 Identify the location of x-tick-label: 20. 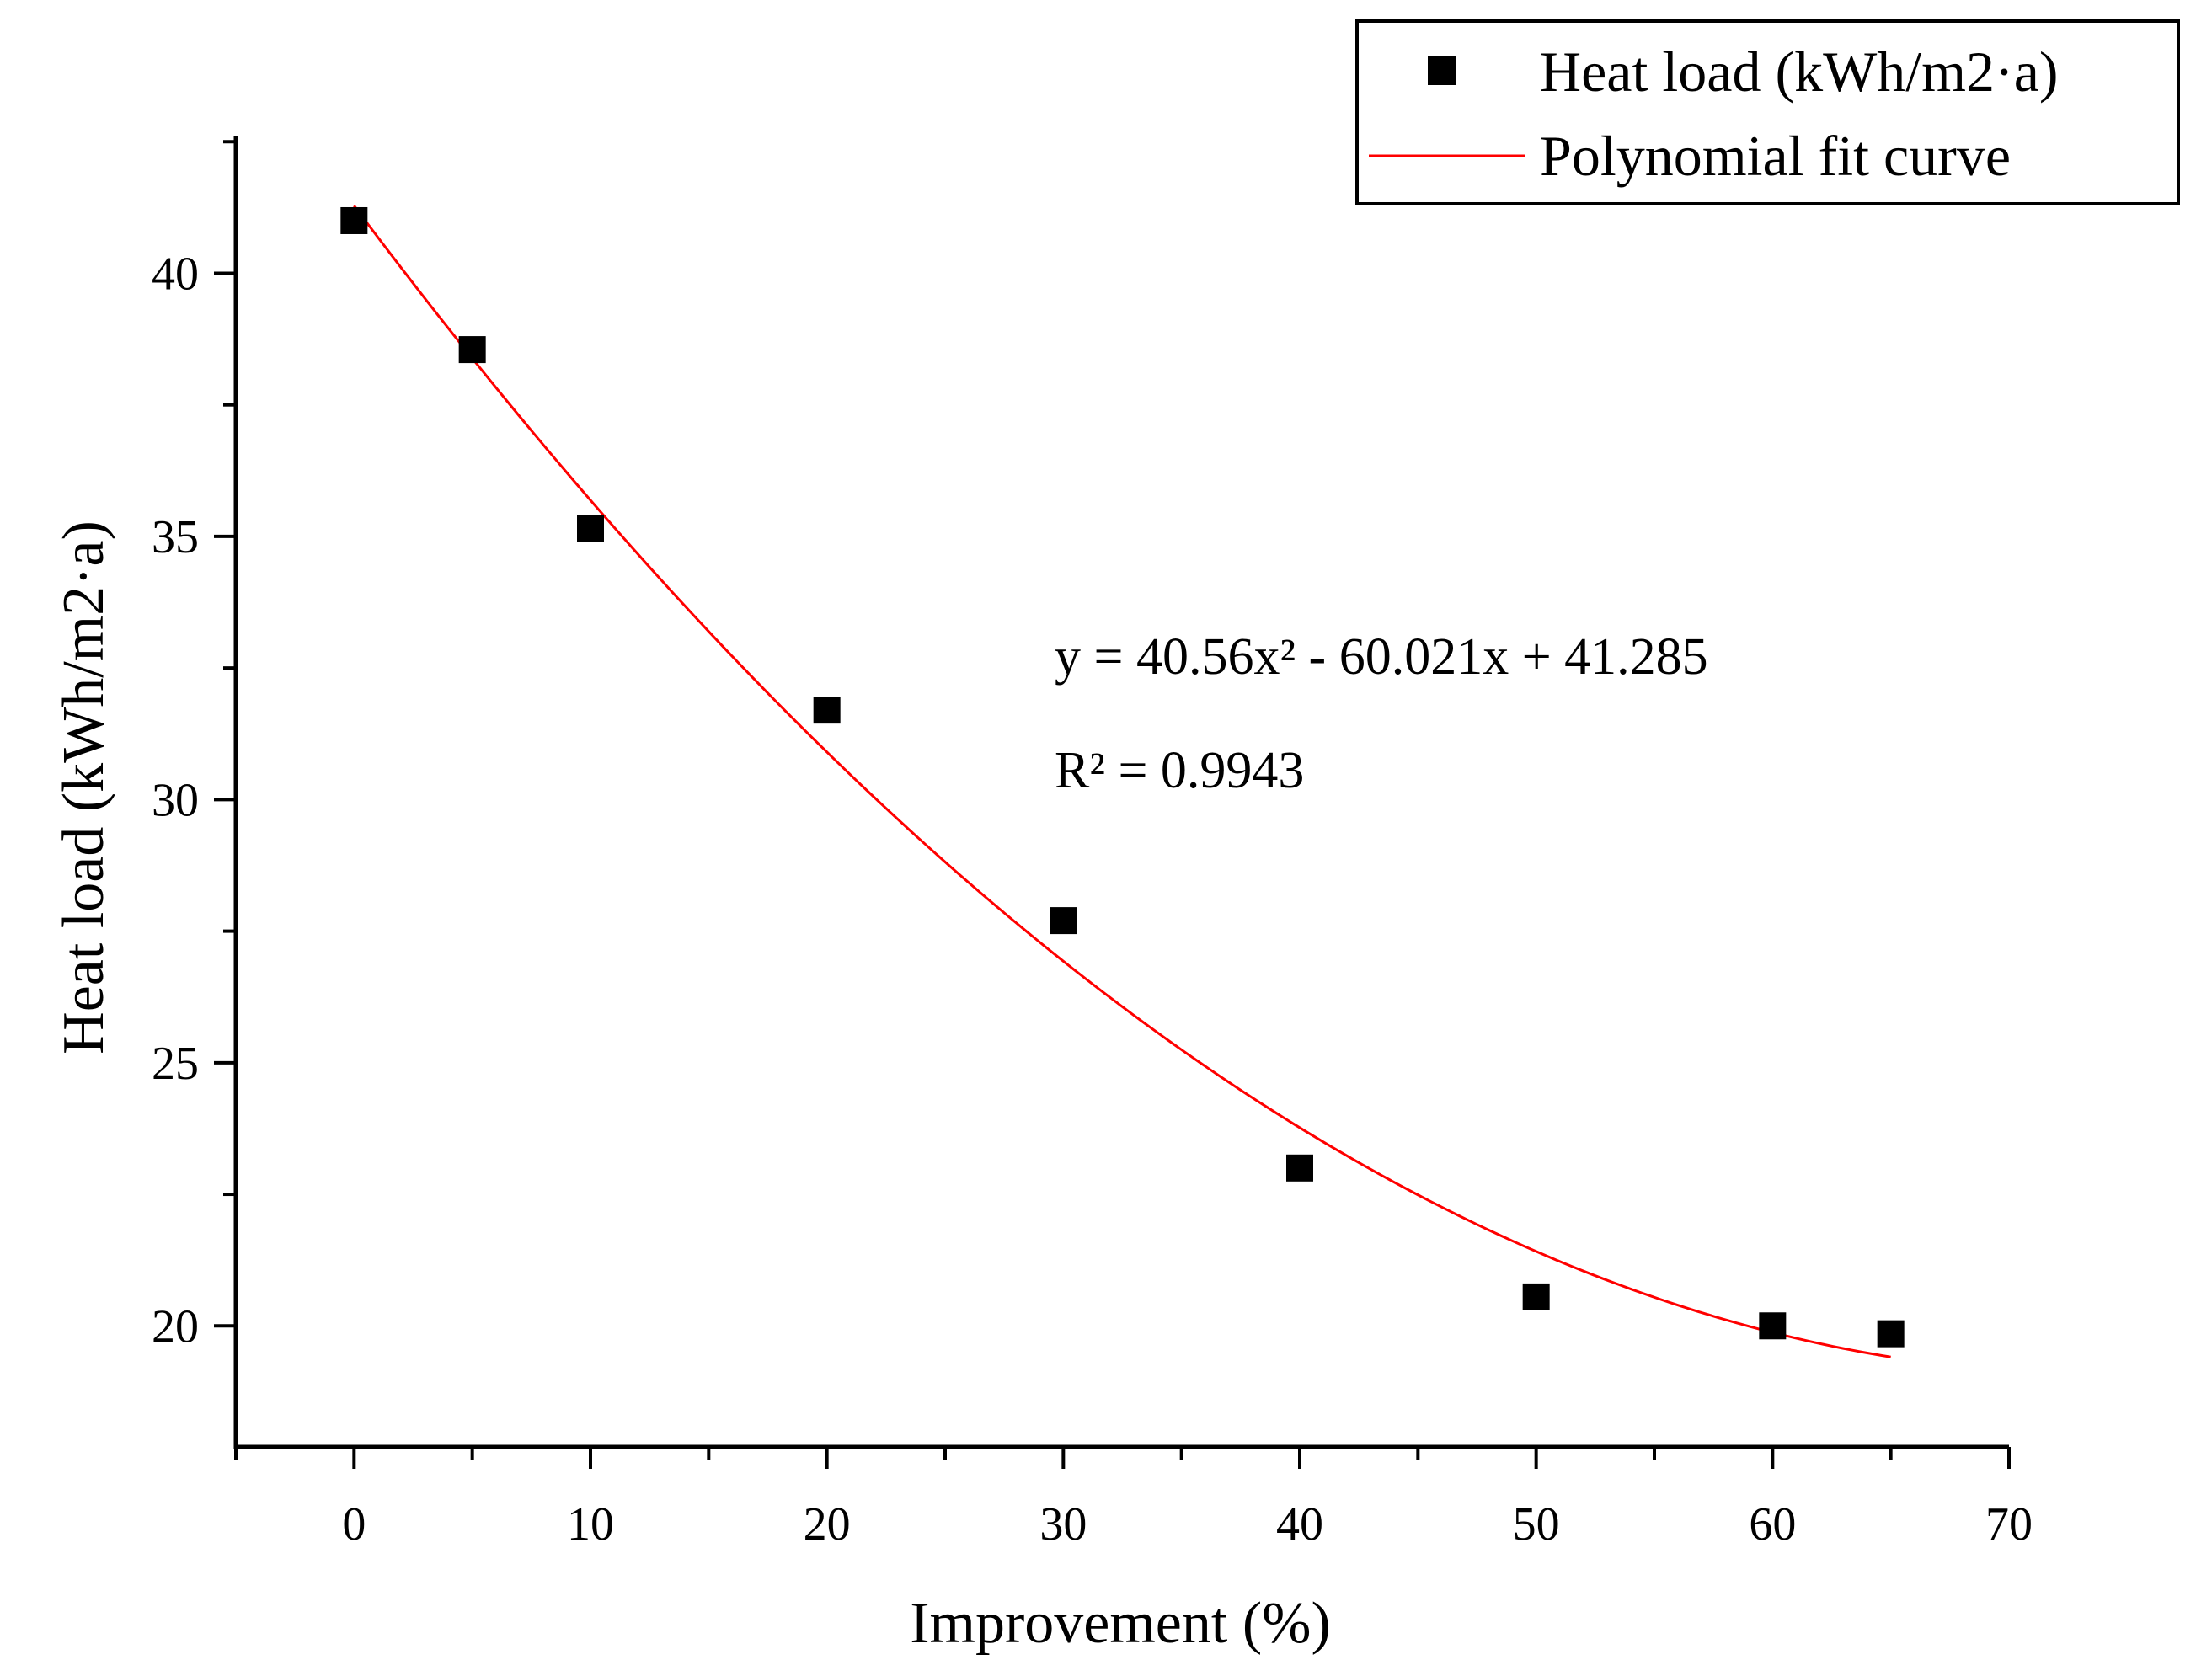
(827, 1524).